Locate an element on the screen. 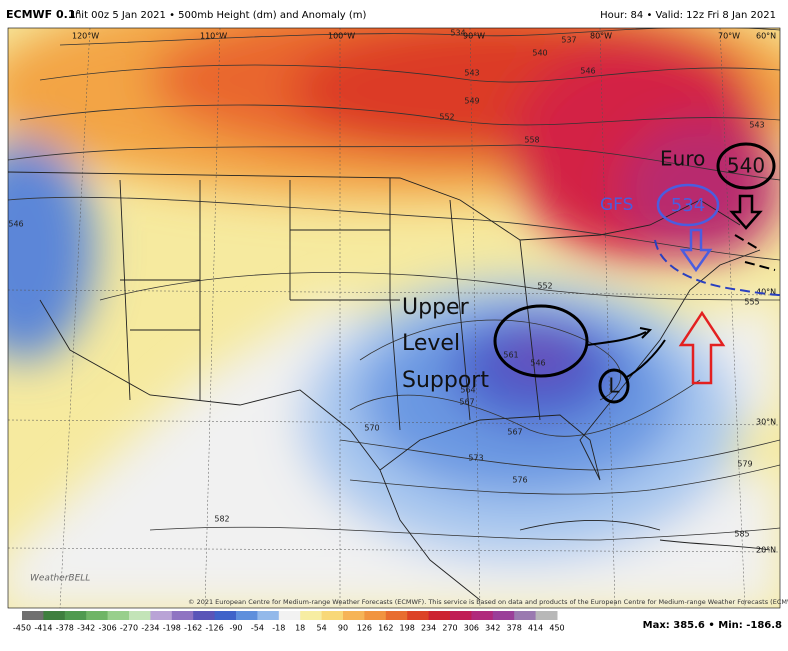 Image resolution: width=788 pixels, height=651 pixels. low-circle is located at coordinates (614, 386).